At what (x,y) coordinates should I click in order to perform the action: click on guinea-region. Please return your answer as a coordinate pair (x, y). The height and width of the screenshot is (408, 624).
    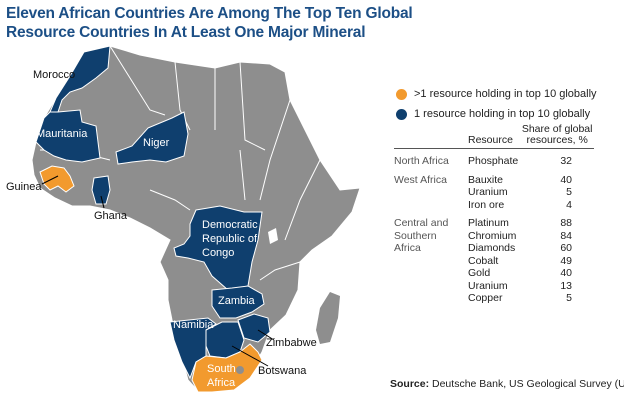
    Looking at the image, I should click on (57, 179).